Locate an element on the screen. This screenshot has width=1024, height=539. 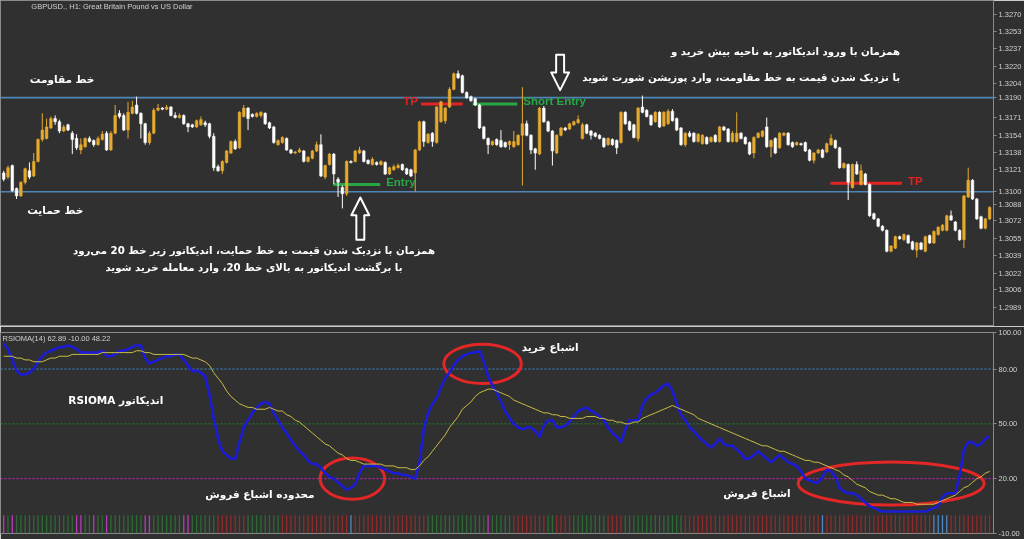
annotation: همزمان با ورود اندیکاتور به ناحیه بیش خرید و is located at coordinates (785, 52).